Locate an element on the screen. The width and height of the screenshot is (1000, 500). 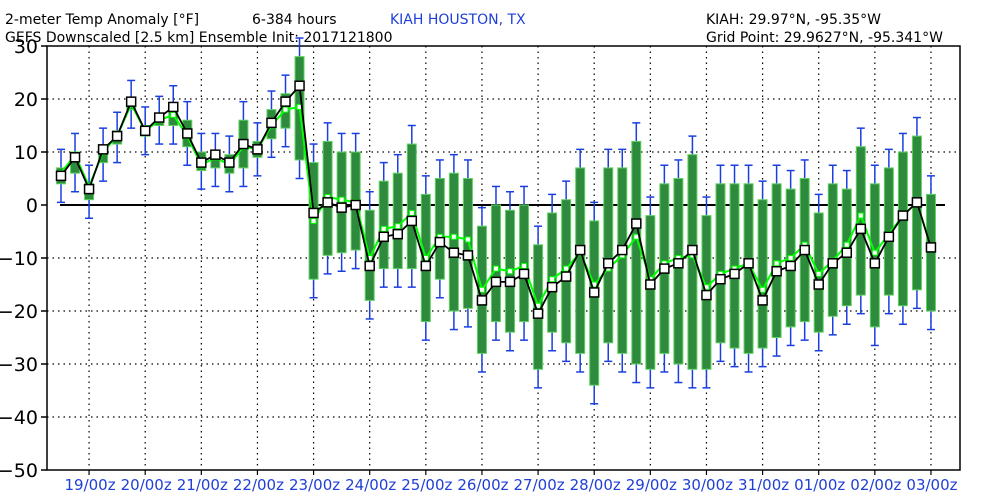
forecast-range: 6-384 hours is located at coordinates (294, 20).